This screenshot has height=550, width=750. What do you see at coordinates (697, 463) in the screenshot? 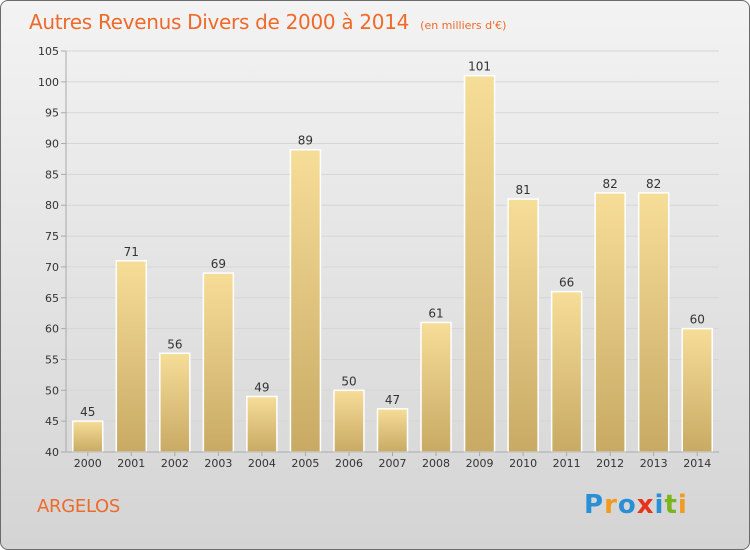
I see `x-tick-label: 2014` at bounding box center [697, 463].